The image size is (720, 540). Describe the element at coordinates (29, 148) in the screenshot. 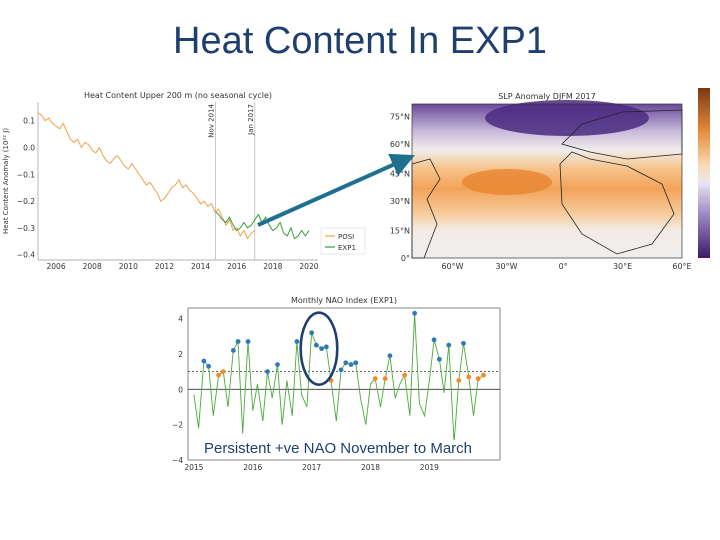

I see `hc-y-tick: 0.0` at that location.